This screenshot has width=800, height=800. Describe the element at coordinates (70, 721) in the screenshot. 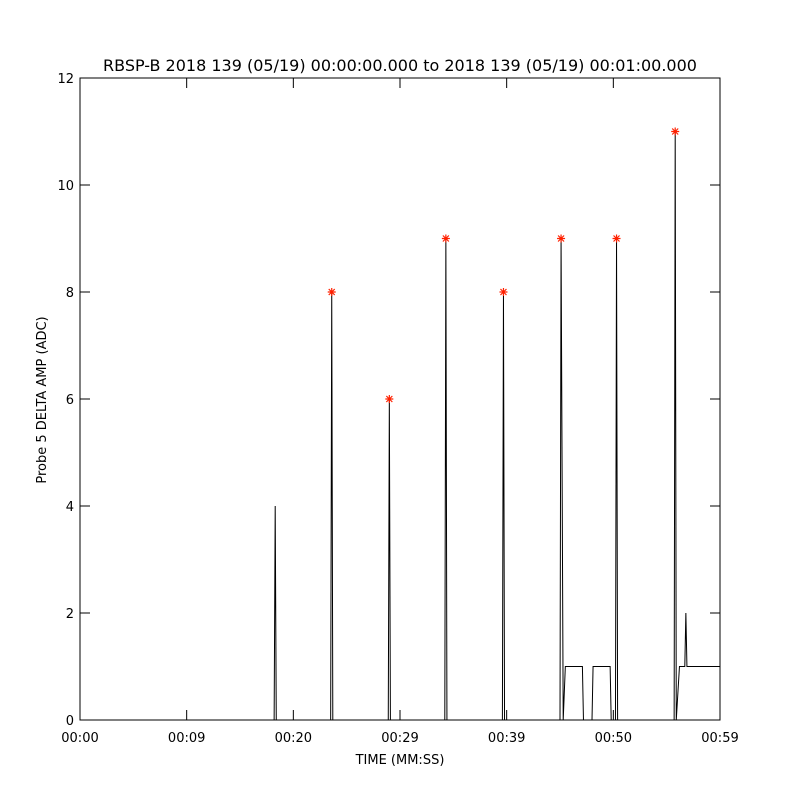

I see `y-tick-label: 0` at that location.